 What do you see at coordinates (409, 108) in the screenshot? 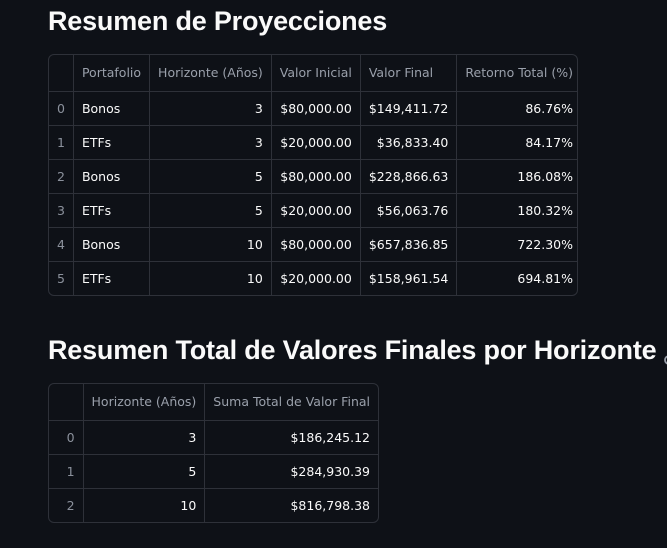
I see `cell-valor-final: $149,411.72` at bounding box center [409, 108].